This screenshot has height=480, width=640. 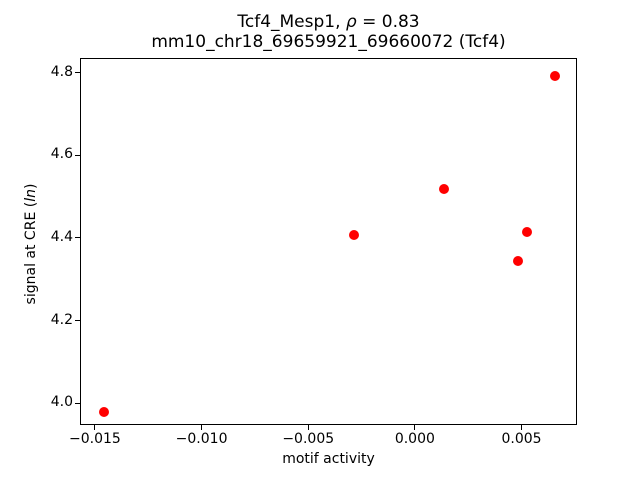 I want to click on x-tick-label: 0.000, so click(x=414, y=439).